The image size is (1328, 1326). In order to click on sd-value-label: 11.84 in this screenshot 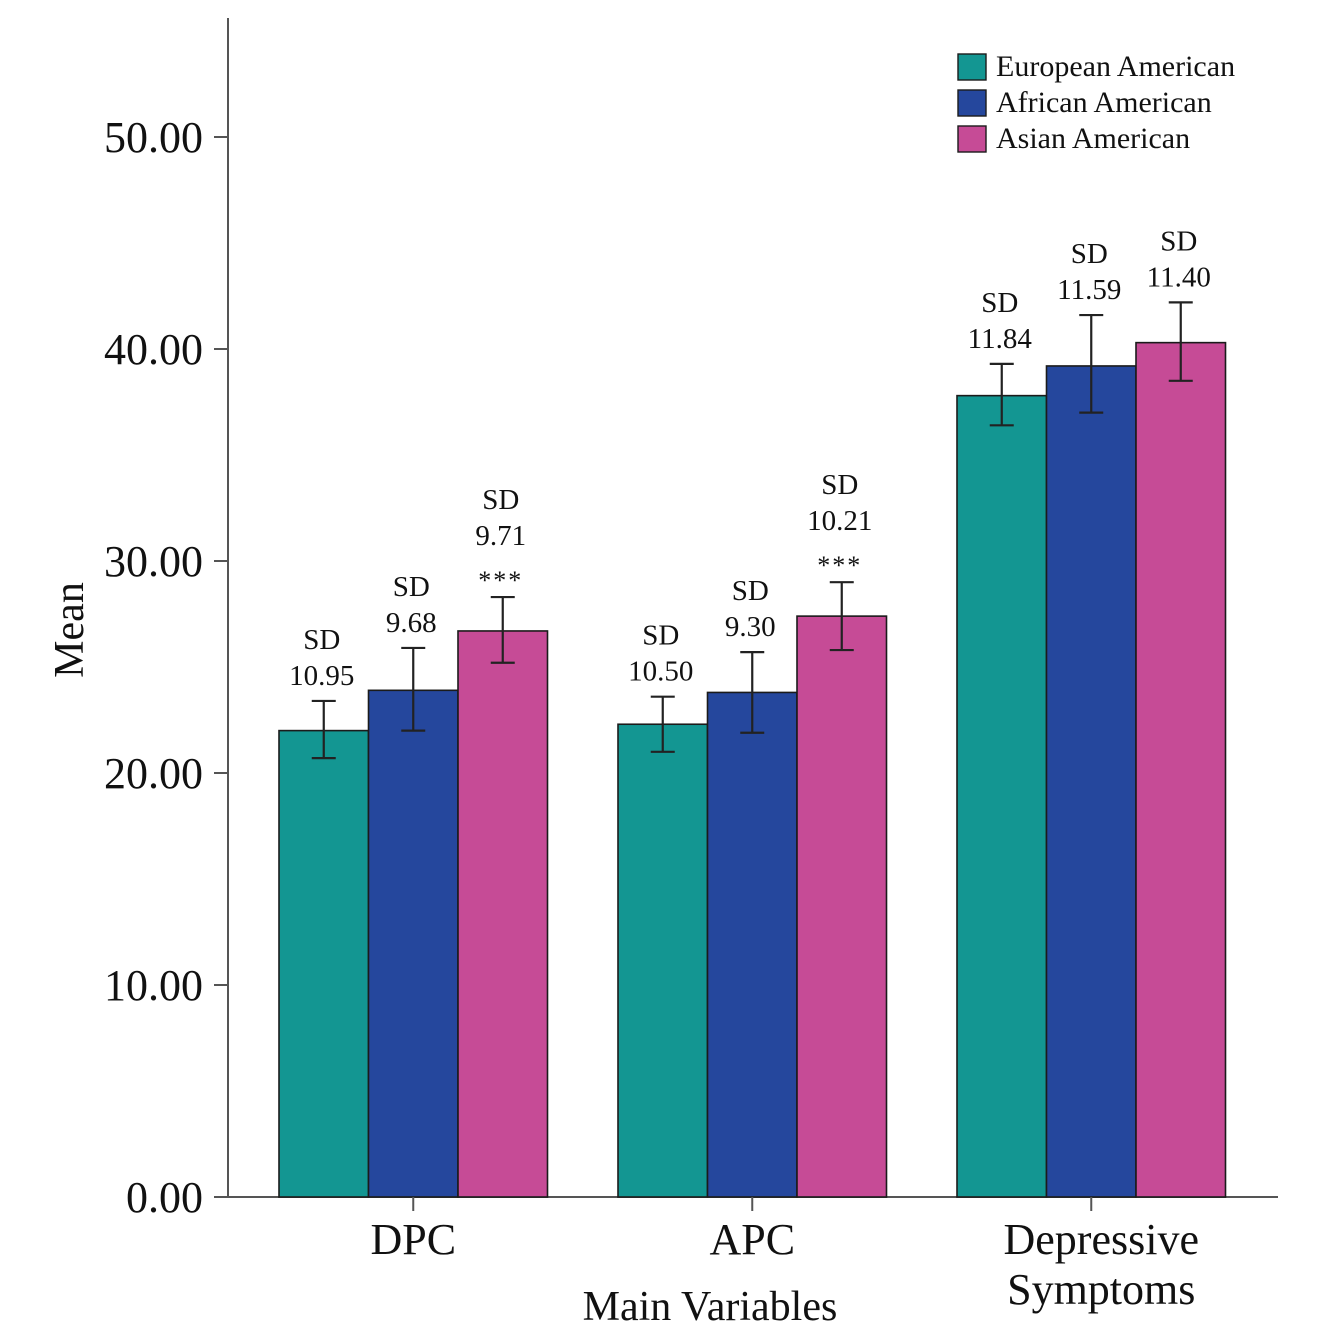, I will do `click(1000, 339)`.